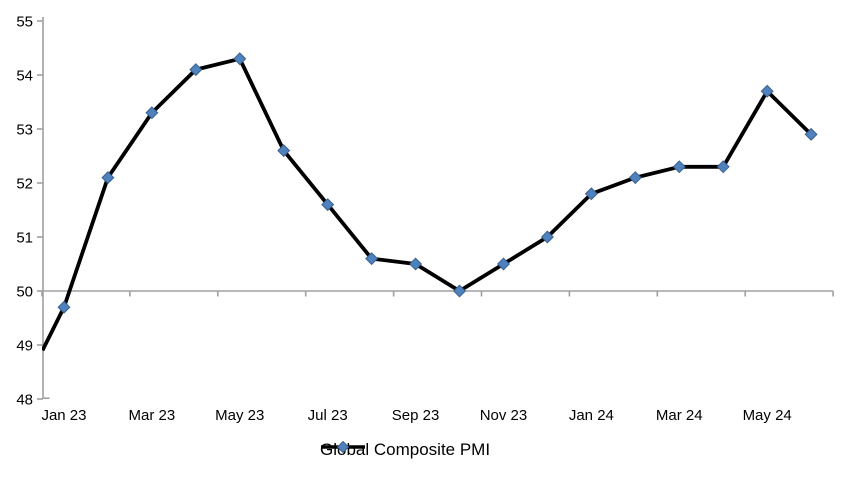 The image size is (852, 481). Describe the element at coordinates (679, 415) in the screenshot. I see `x-tick-label: Mar 24` at that location.